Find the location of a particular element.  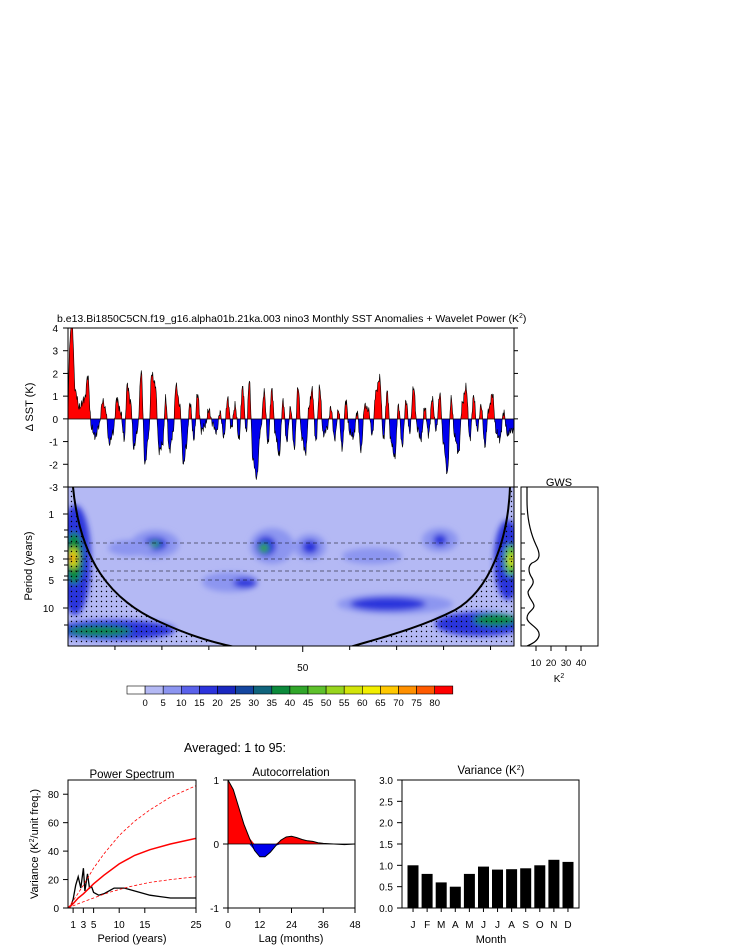

sst-y-tick-label: 0 is located at coordinates (55, 420).